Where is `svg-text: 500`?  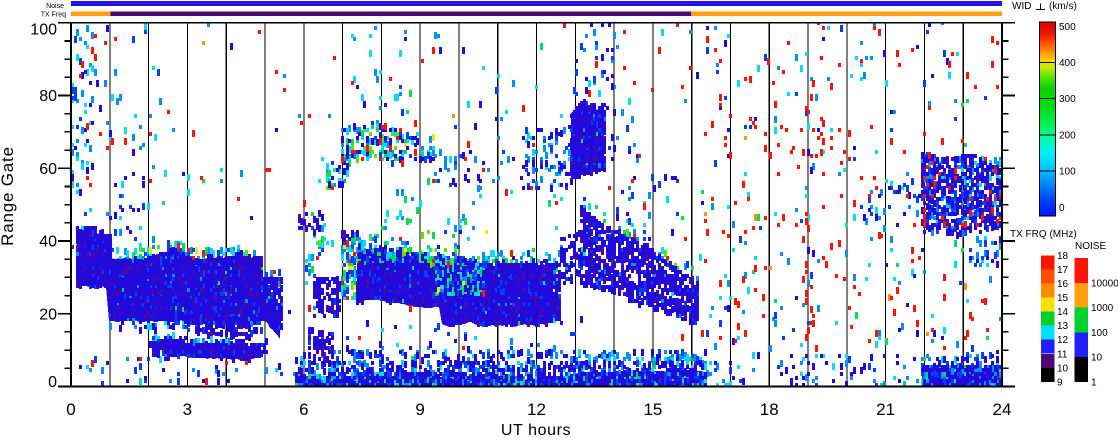 svg-text: 500 is located at coordinates (1067, 27).